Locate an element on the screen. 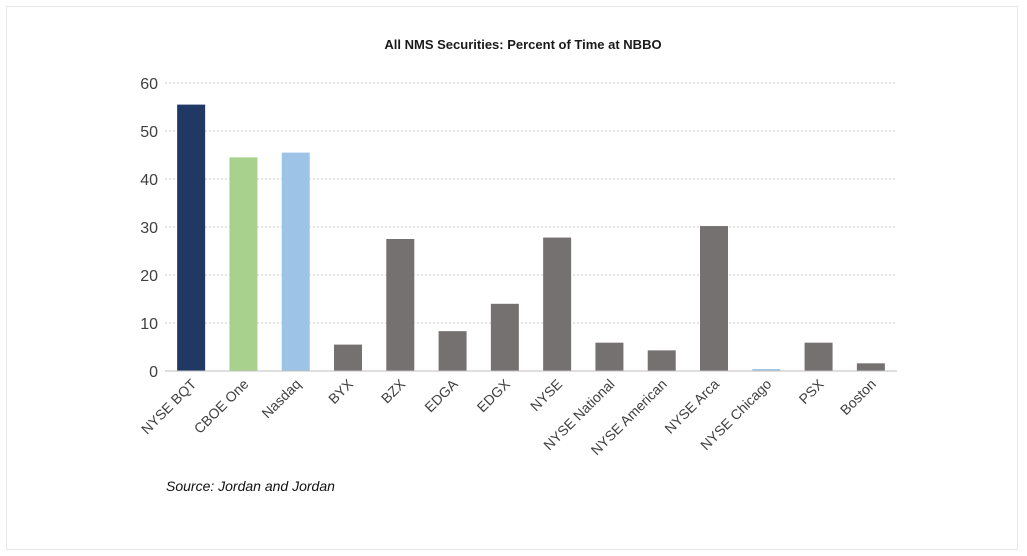 This screenshot has height=556, width=1027. y-axis-ticks: 0 10 20 30 40 50 60 is located at coordinates (149, 228).